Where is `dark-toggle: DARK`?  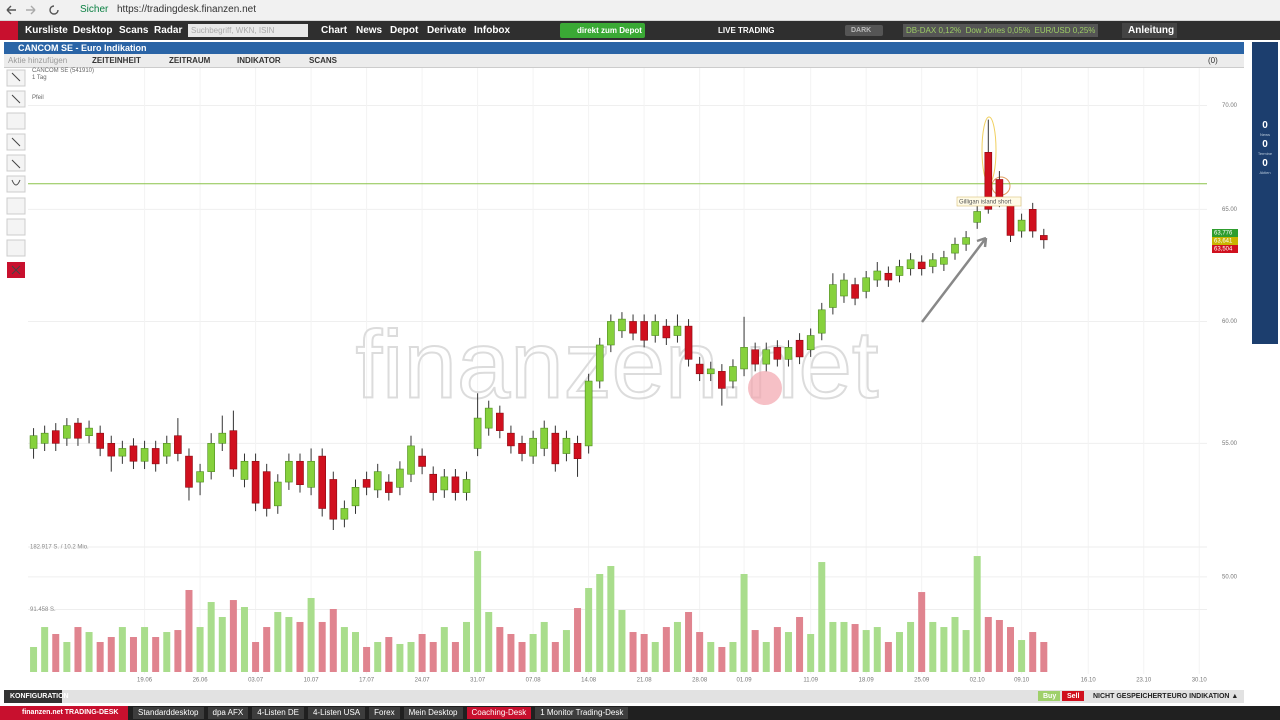 dark-toggle: DARK is located at coordinates (864, 30).